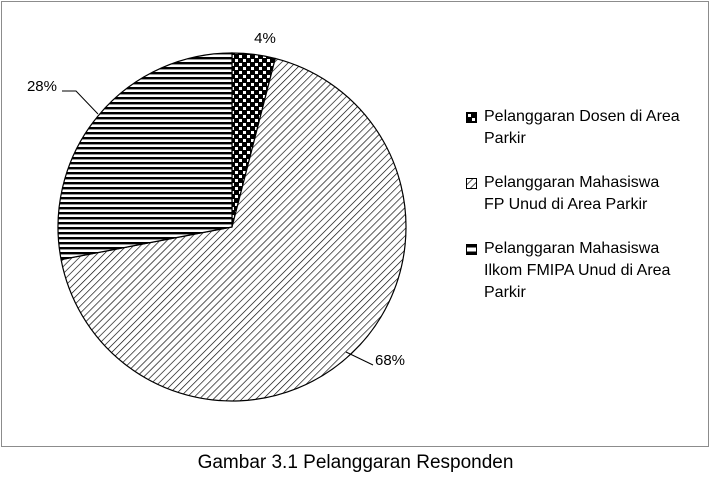 This screenshot has height=482, width=711. What do you see at coordinates (582, 116) in the screenshot?
I see `legend-label-line: Pelanggaran Dosen di Area` at bounding box center [582, 116].